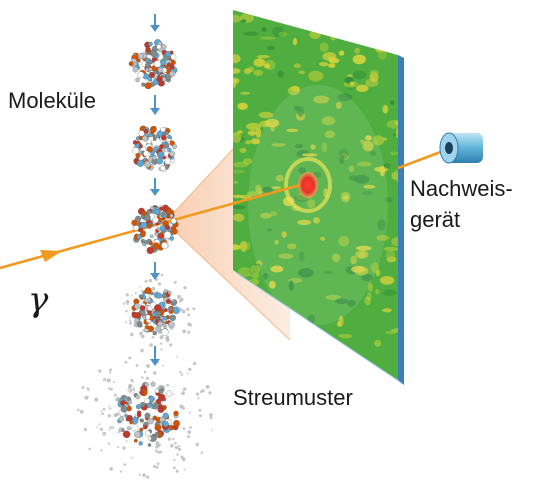  What do you see at coordinates (461, 188) in the screenshot?
I see `detector-label-line1: Nachweis-` at bounding box center [461, 188].